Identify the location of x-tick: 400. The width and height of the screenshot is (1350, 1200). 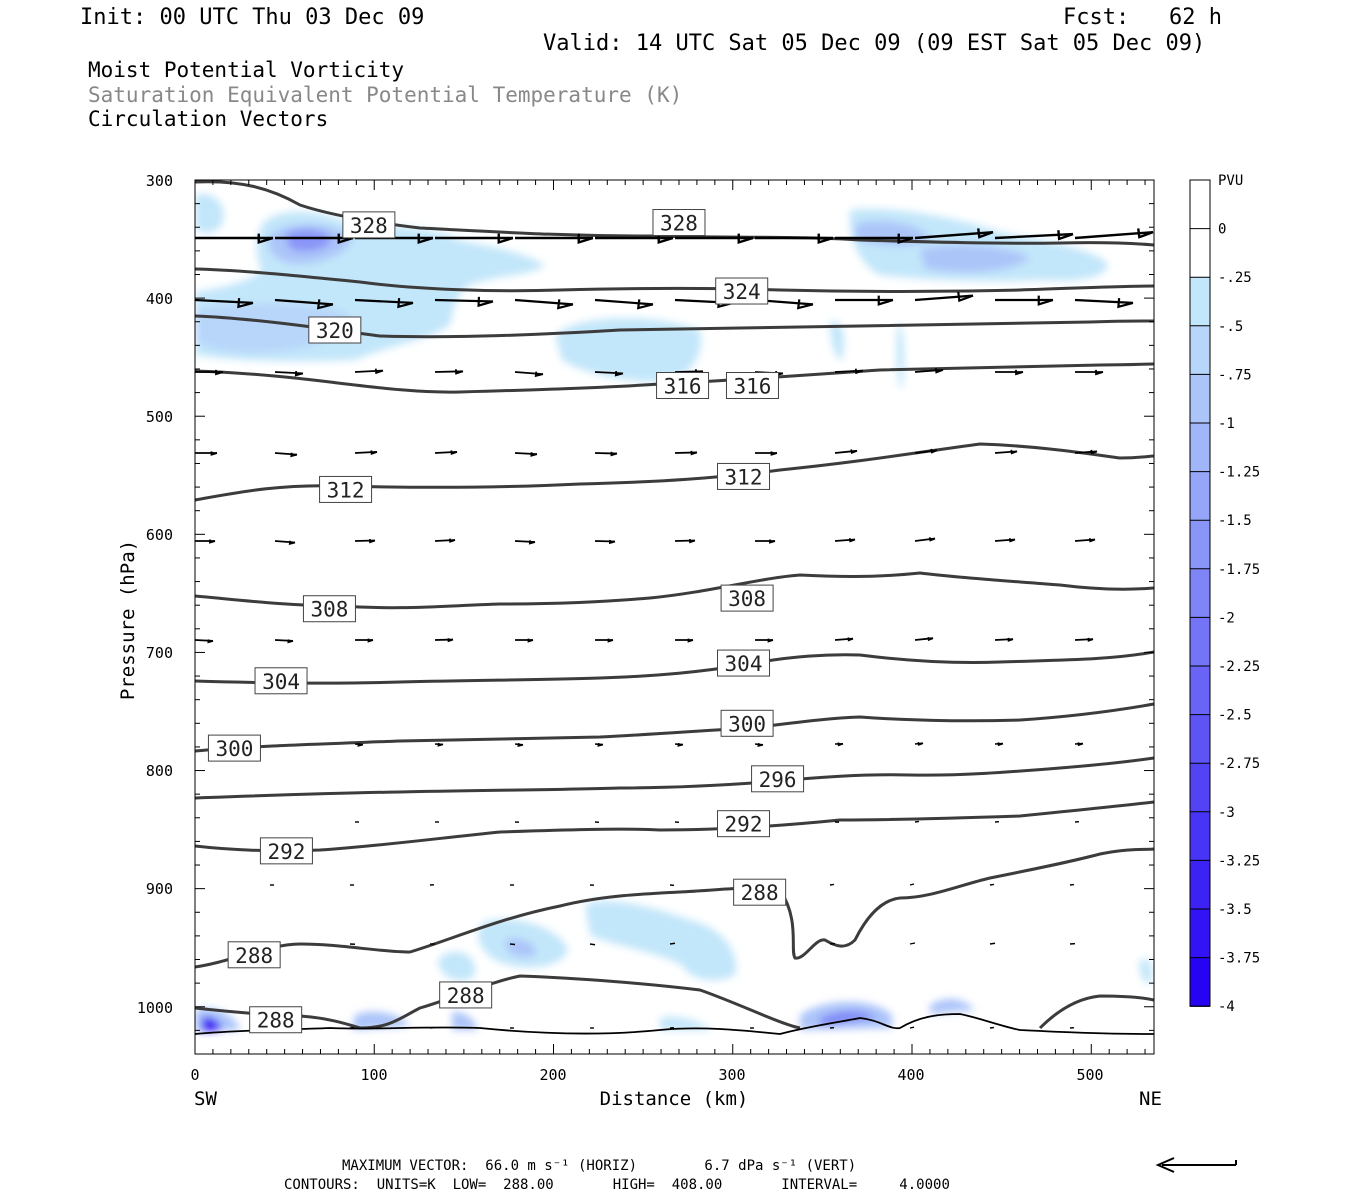
(910, 1075).